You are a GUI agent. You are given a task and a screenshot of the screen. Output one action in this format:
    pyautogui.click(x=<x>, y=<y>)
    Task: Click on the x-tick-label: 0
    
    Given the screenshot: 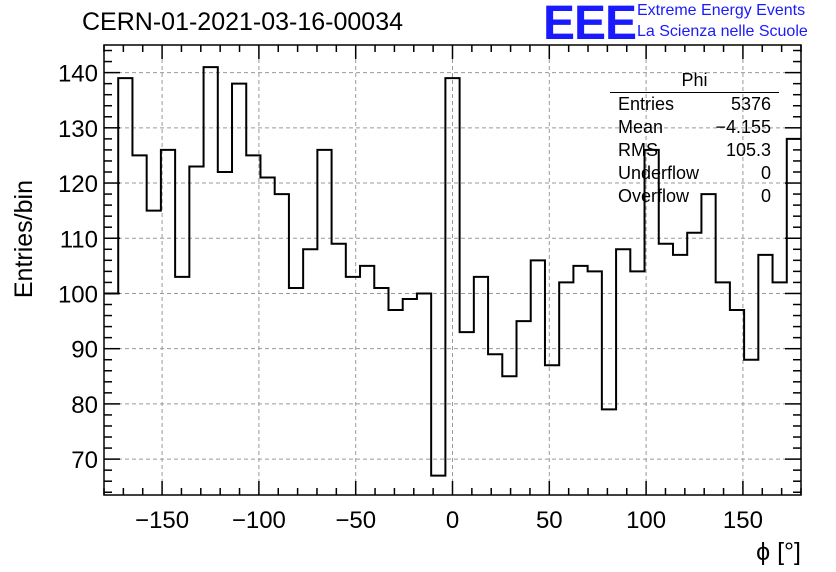 What is the action you would take?
    pyautogui.click(x=452, y=520)
    